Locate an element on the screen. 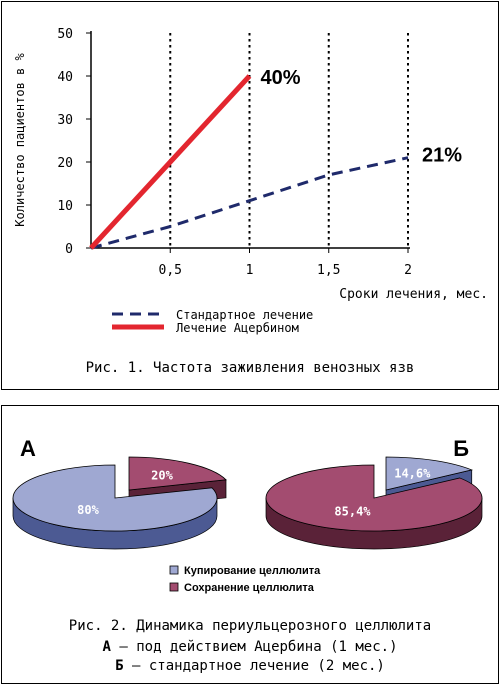 The width and height of the screenshot is (501, 685). legend-swatch-remission is located at coordinates (174, 570).